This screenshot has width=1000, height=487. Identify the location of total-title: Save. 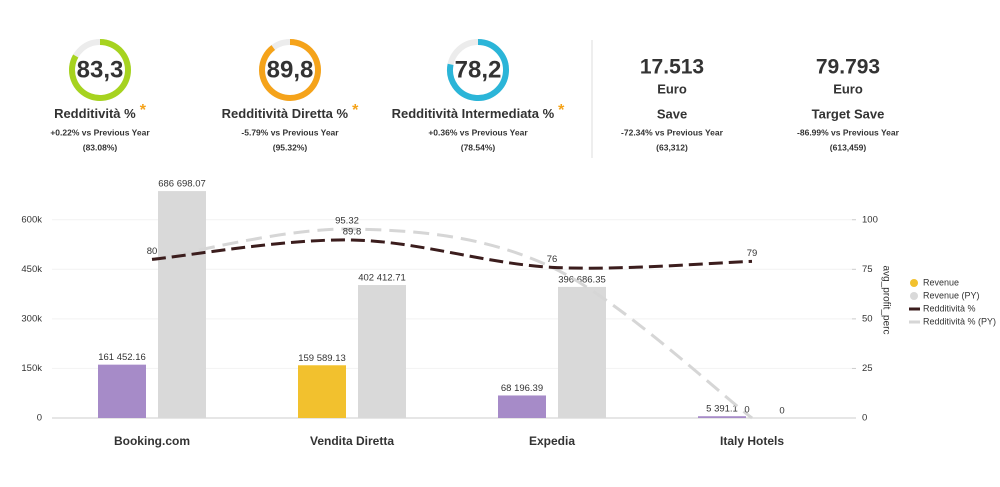
(672, 113).